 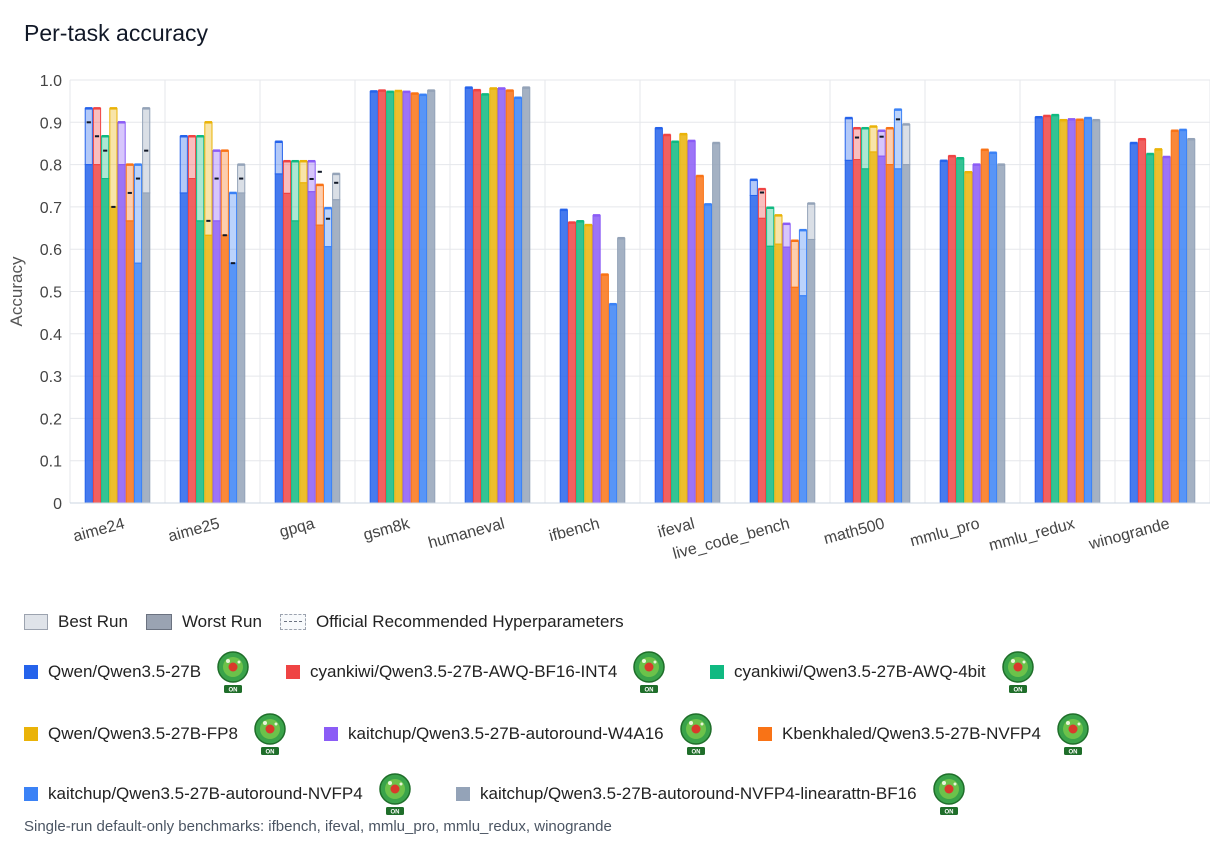 I want to click on official-swatch, so click(x=292, y=622).